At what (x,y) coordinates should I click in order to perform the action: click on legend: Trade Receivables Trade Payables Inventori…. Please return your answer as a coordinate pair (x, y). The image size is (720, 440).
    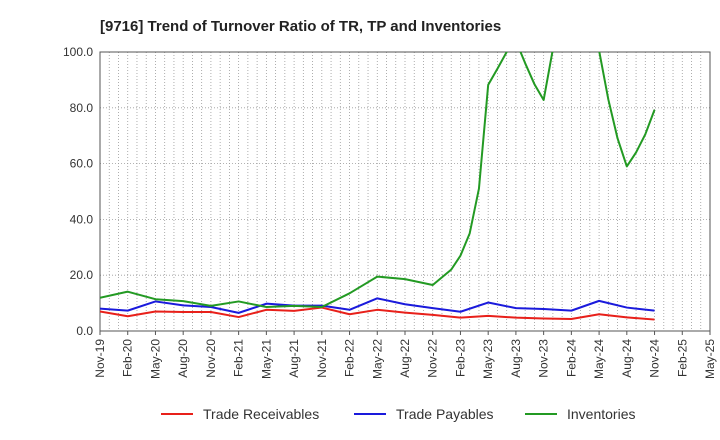
    Looking at the image, I should click on (398, 414).